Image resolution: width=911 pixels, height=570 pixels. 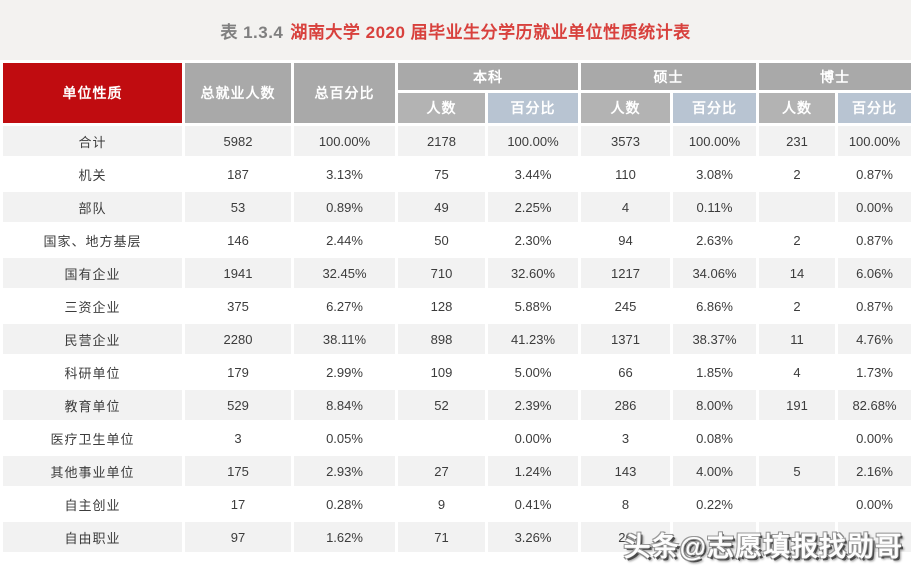 I want to click on value-cell: 2.25%, so click(x=533, y=207).